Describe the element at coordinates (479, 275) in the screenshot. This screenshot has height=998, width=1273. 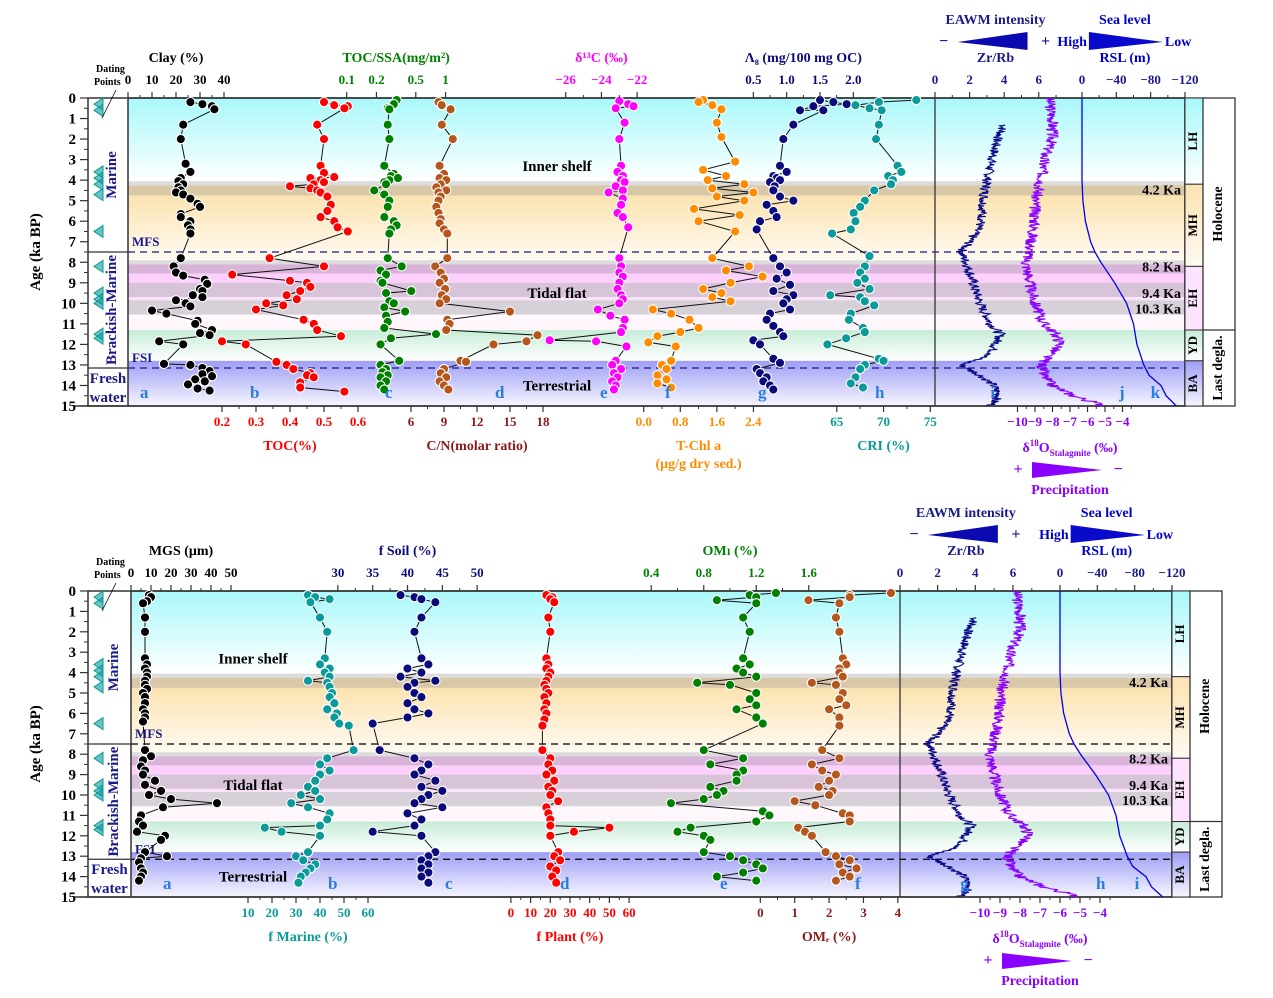
I see `series-d: 6 9 12 15 18 C/N(molar ratio) d` at that location.